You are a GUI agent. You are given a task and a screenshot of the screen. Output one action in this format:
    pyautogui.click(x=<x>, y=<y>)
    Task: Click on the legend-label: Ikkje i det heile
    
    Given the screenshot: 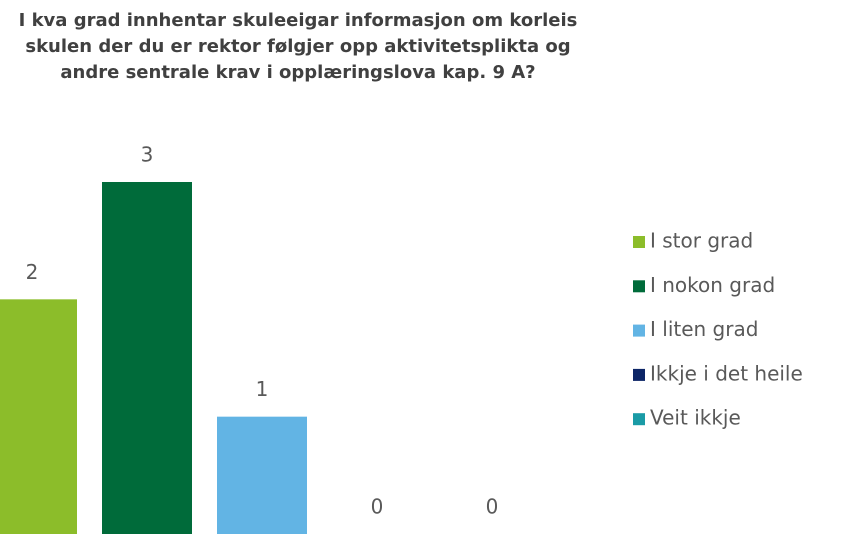 What is the action you would take?
    pyautogui.click(x=726, y=373)
    